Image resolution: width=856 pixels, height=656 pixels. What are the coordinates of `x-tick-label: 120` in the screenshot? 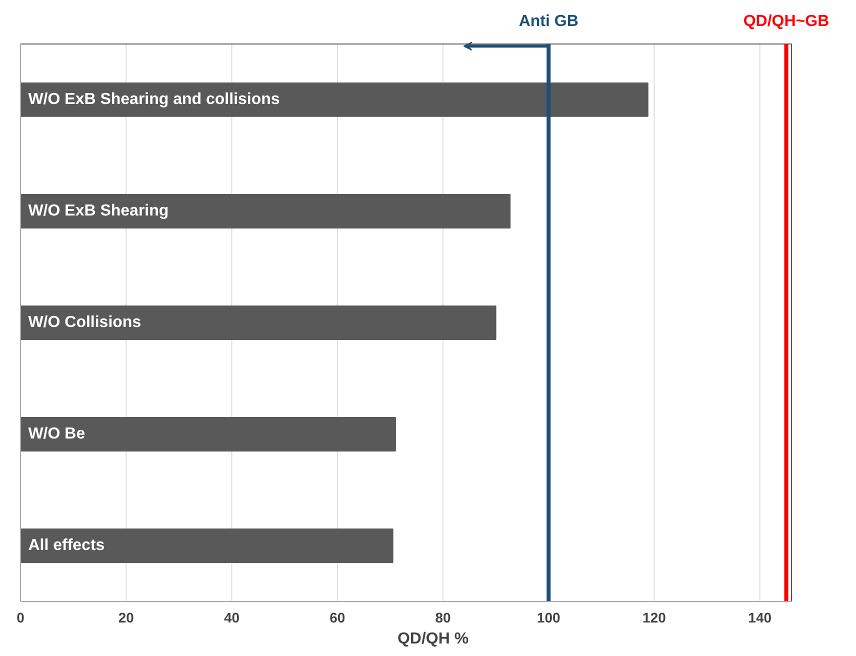 It's located at (654, 618).